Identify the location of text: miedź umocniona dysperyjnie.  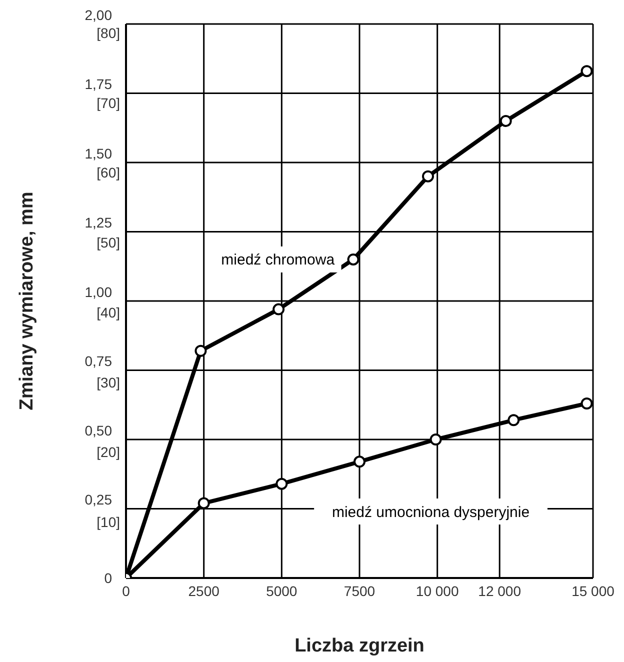
(431, 512).